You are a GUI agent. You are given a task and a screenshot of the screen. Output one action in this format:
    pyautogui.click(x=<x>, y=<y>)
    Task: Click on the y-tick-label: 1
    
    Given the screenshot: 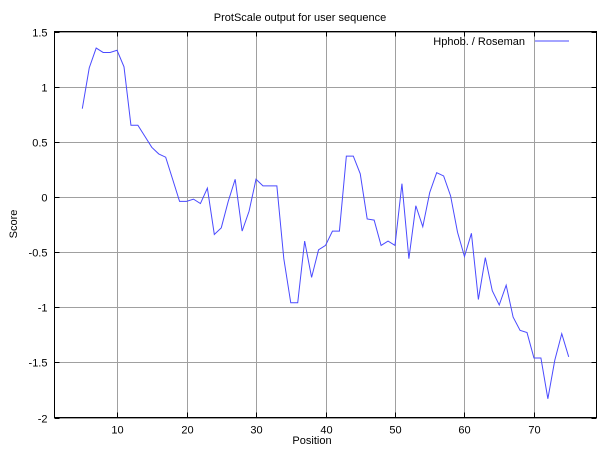 What is the action you would take?
    pyautogui.click(x=44, y=89)
    